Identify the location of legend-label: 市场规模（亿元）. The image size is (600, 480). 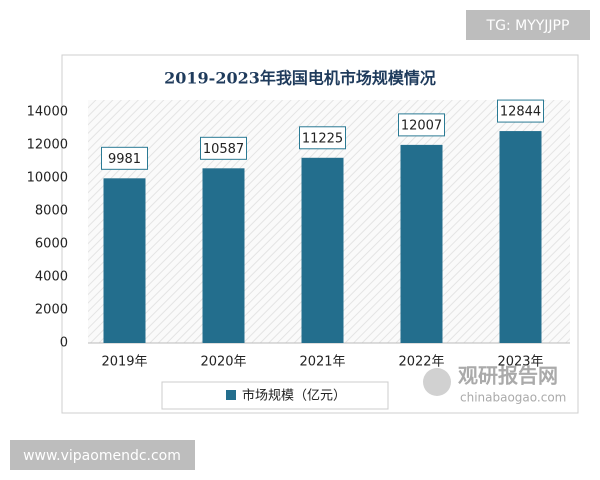
(294, 396).